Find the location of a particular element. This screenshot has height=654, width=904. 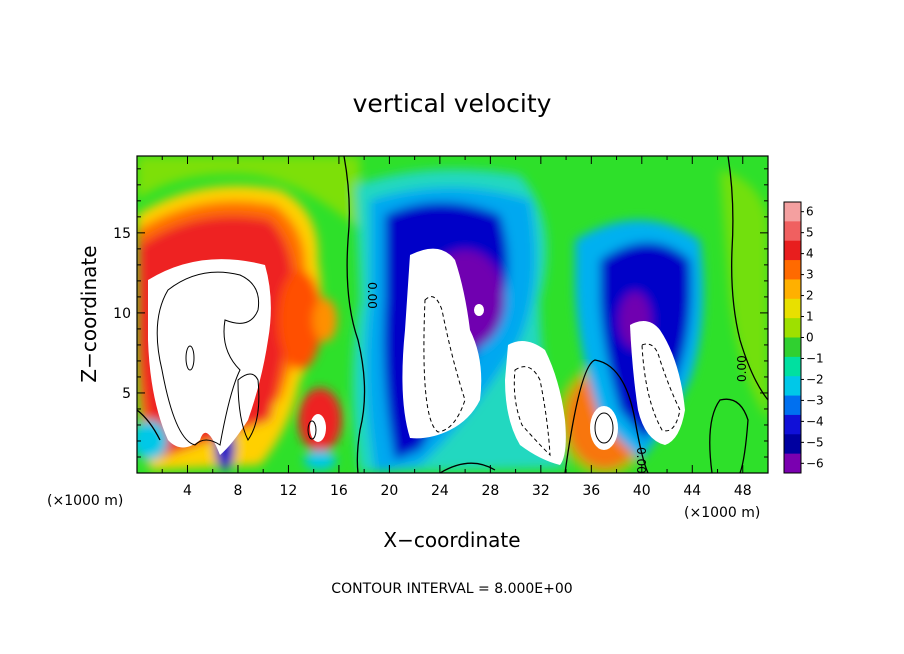

x-unit-left: (×1000 m) is located at coordinates (85, 501).